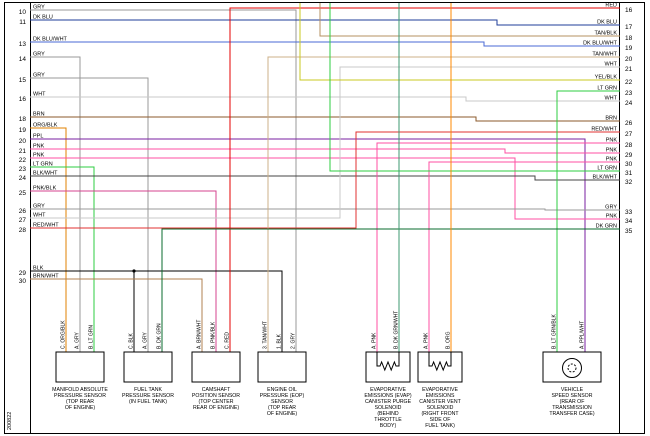  What do you see at coordinates (23, 169) in the screenshot?
I see `left-pin-number: 23` at bounding box center [23, 169].